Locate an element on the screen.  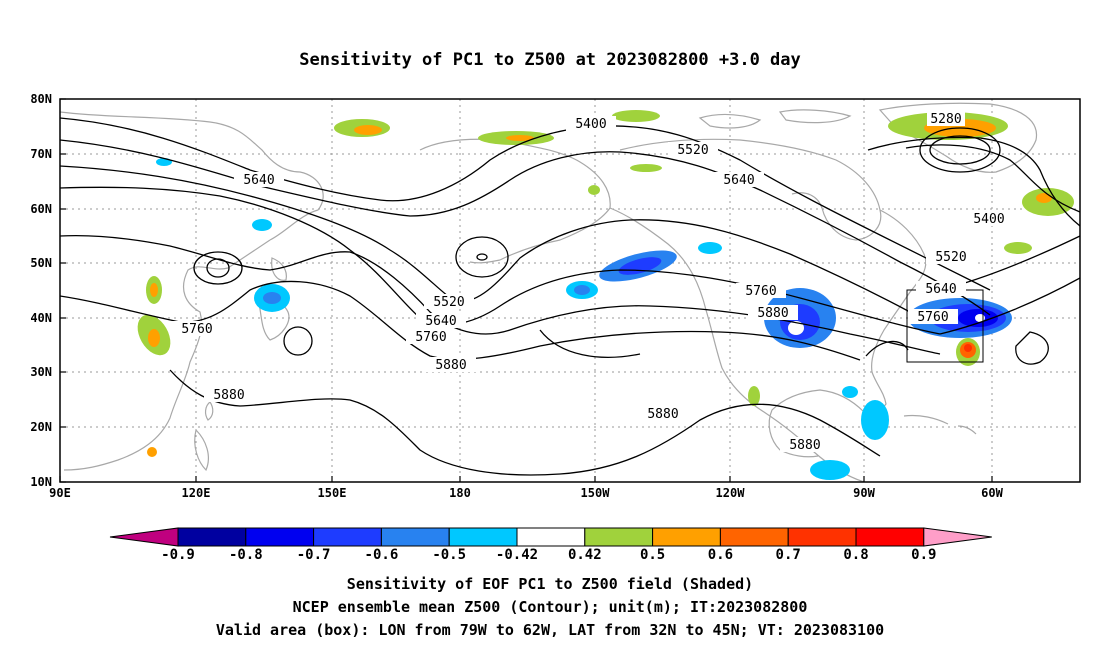
colorbar-min-triangle is located at coordinates (144, 537).